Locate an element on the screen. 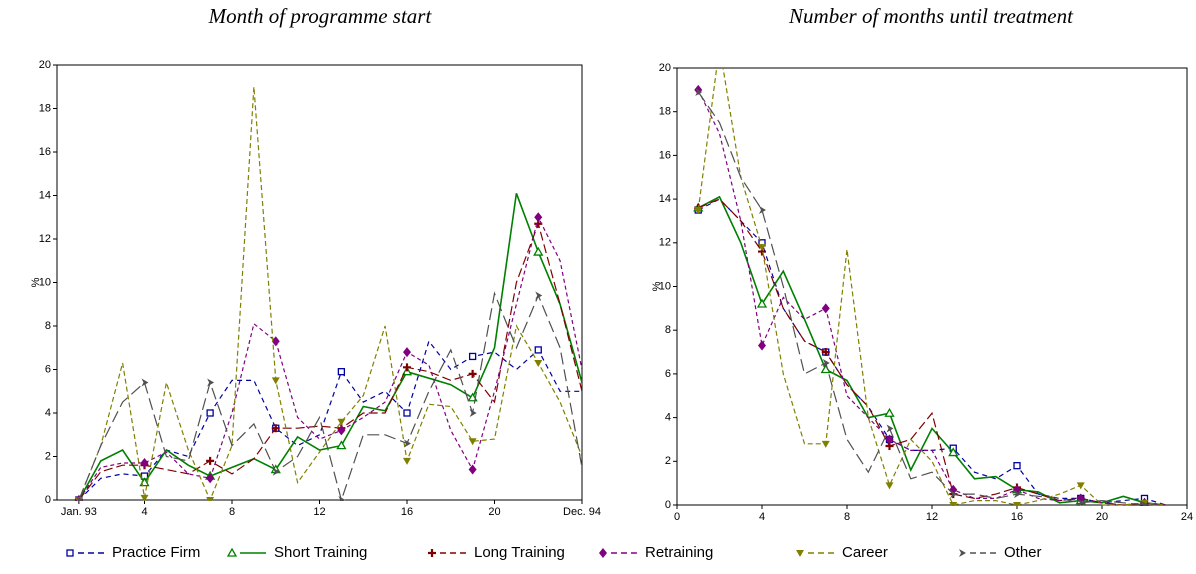  legend-item: Long Training is located at coordinates (496, 552).